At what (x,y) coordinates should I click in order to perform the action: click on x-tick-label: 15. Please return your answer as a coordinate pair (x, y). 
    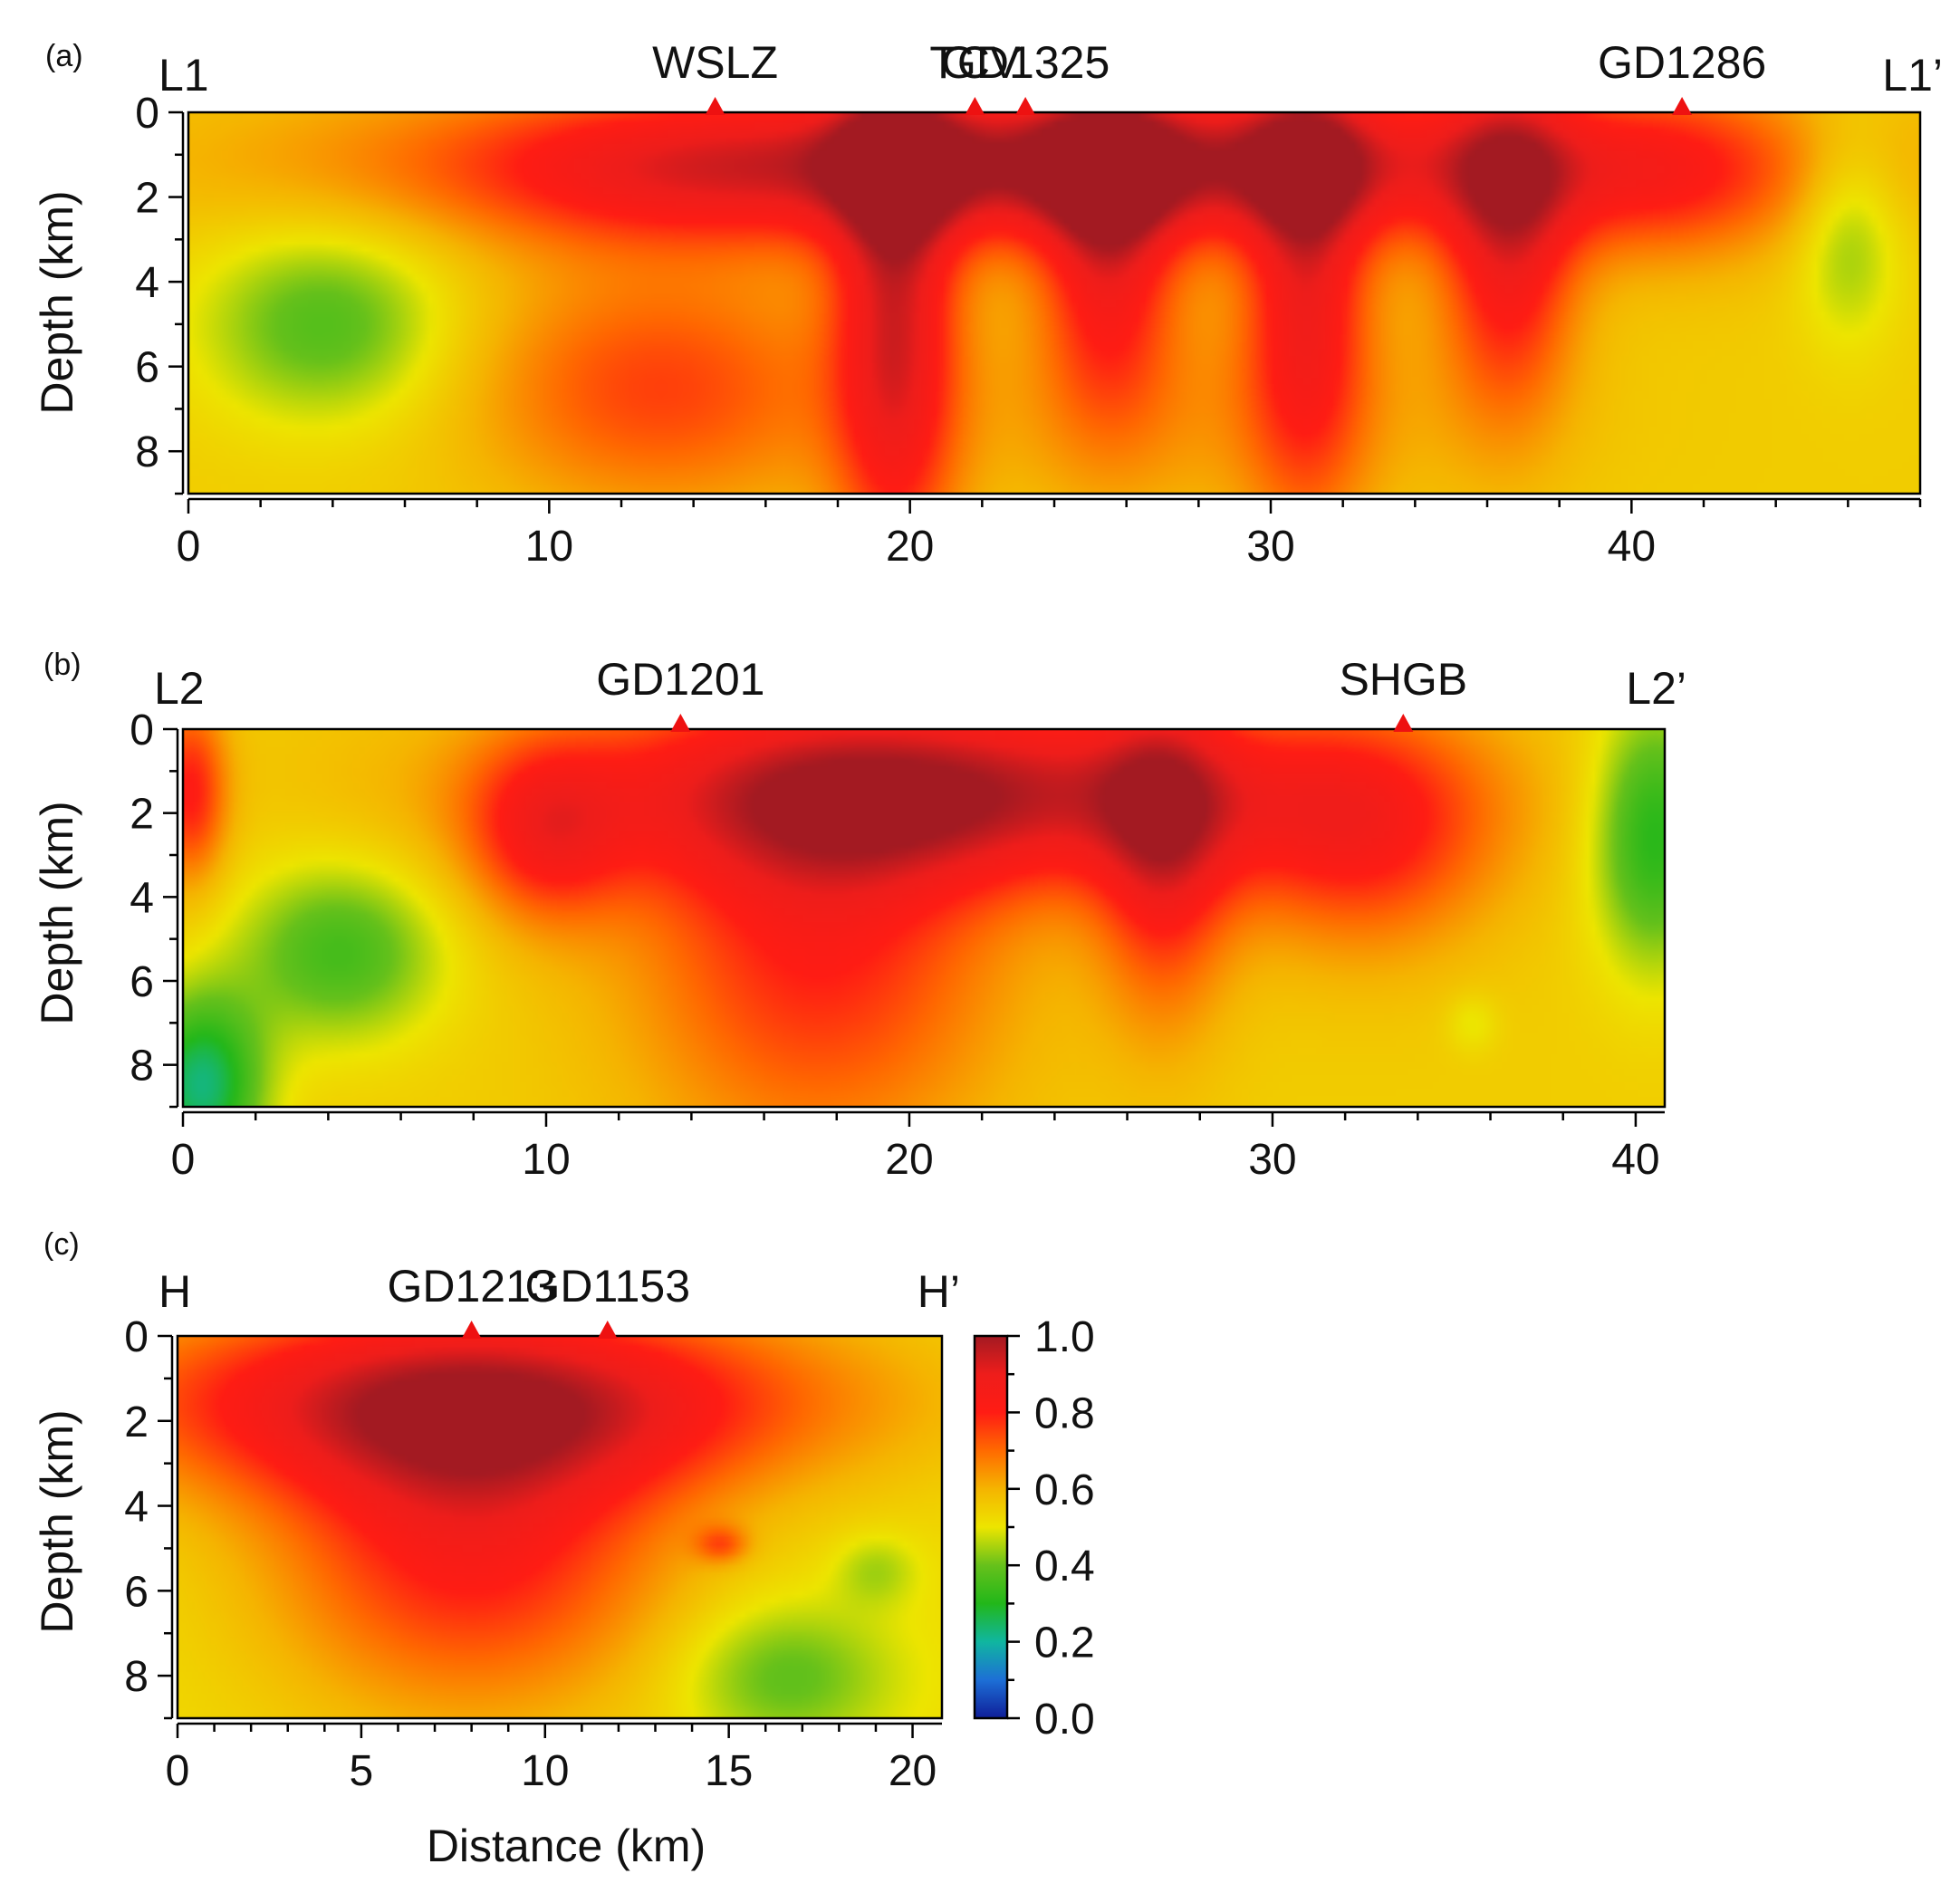
    Looking at the image, I should click on (729, 1771).